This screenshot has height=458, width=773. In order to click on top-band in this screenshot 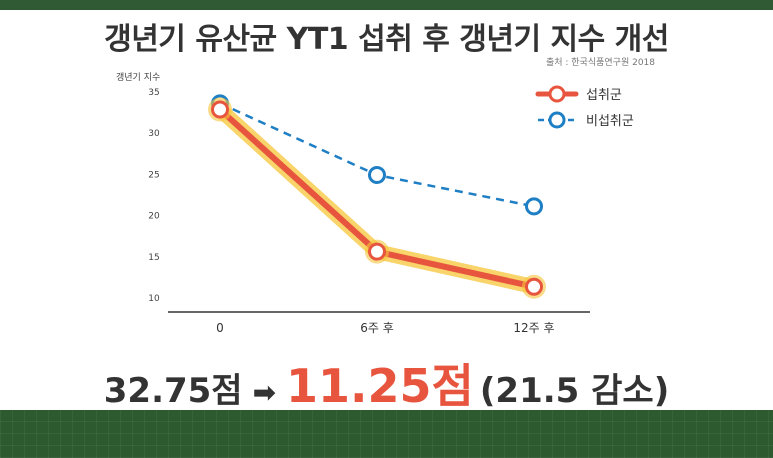, I will do `click(386, 5)`.